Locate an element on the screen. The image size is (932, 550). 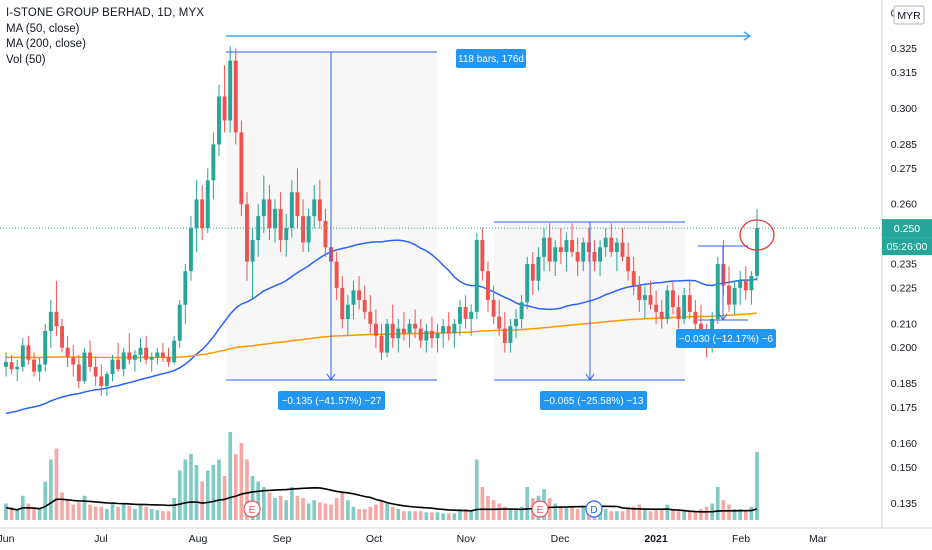
price-tick-label: 0.300 is located at coordinates (904, 109).